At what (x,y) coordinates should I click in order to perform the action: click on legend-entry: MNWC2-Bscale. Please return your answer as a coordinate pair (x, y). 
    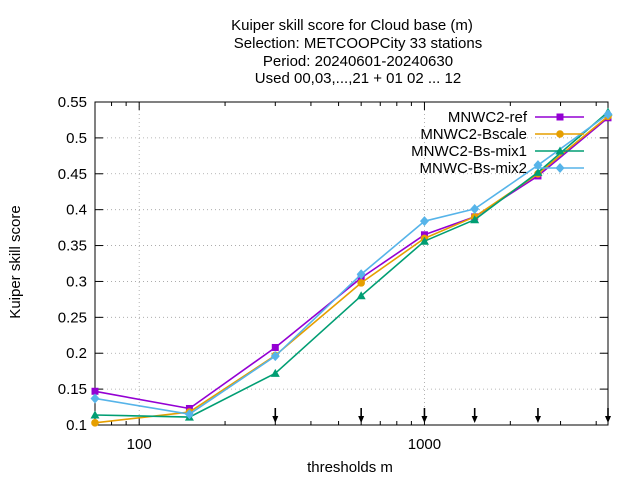
    Looking at the image, I should click on (502, 134).